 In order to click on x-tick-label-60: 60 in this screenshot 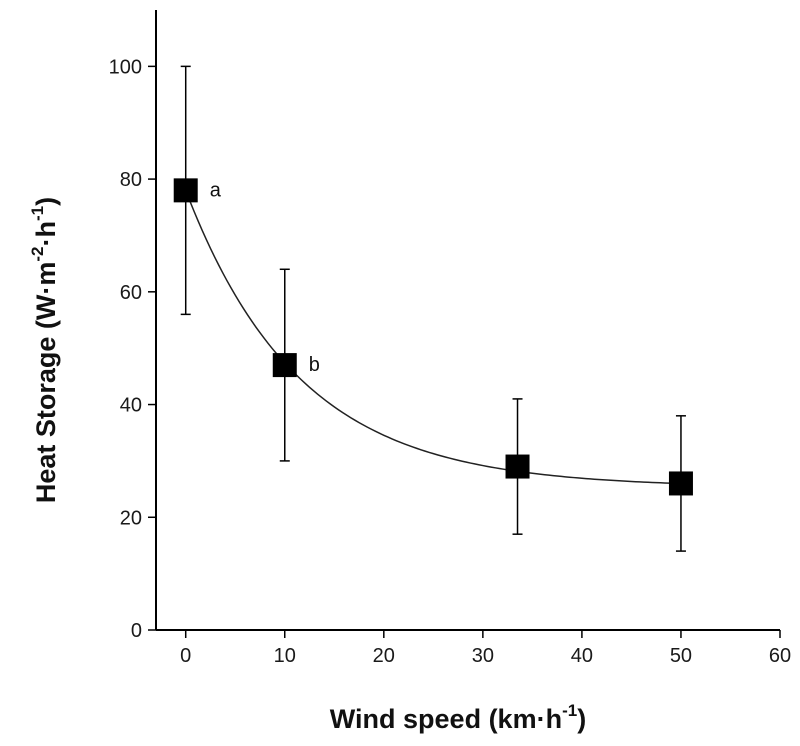, I will do `click(780, 656)`.